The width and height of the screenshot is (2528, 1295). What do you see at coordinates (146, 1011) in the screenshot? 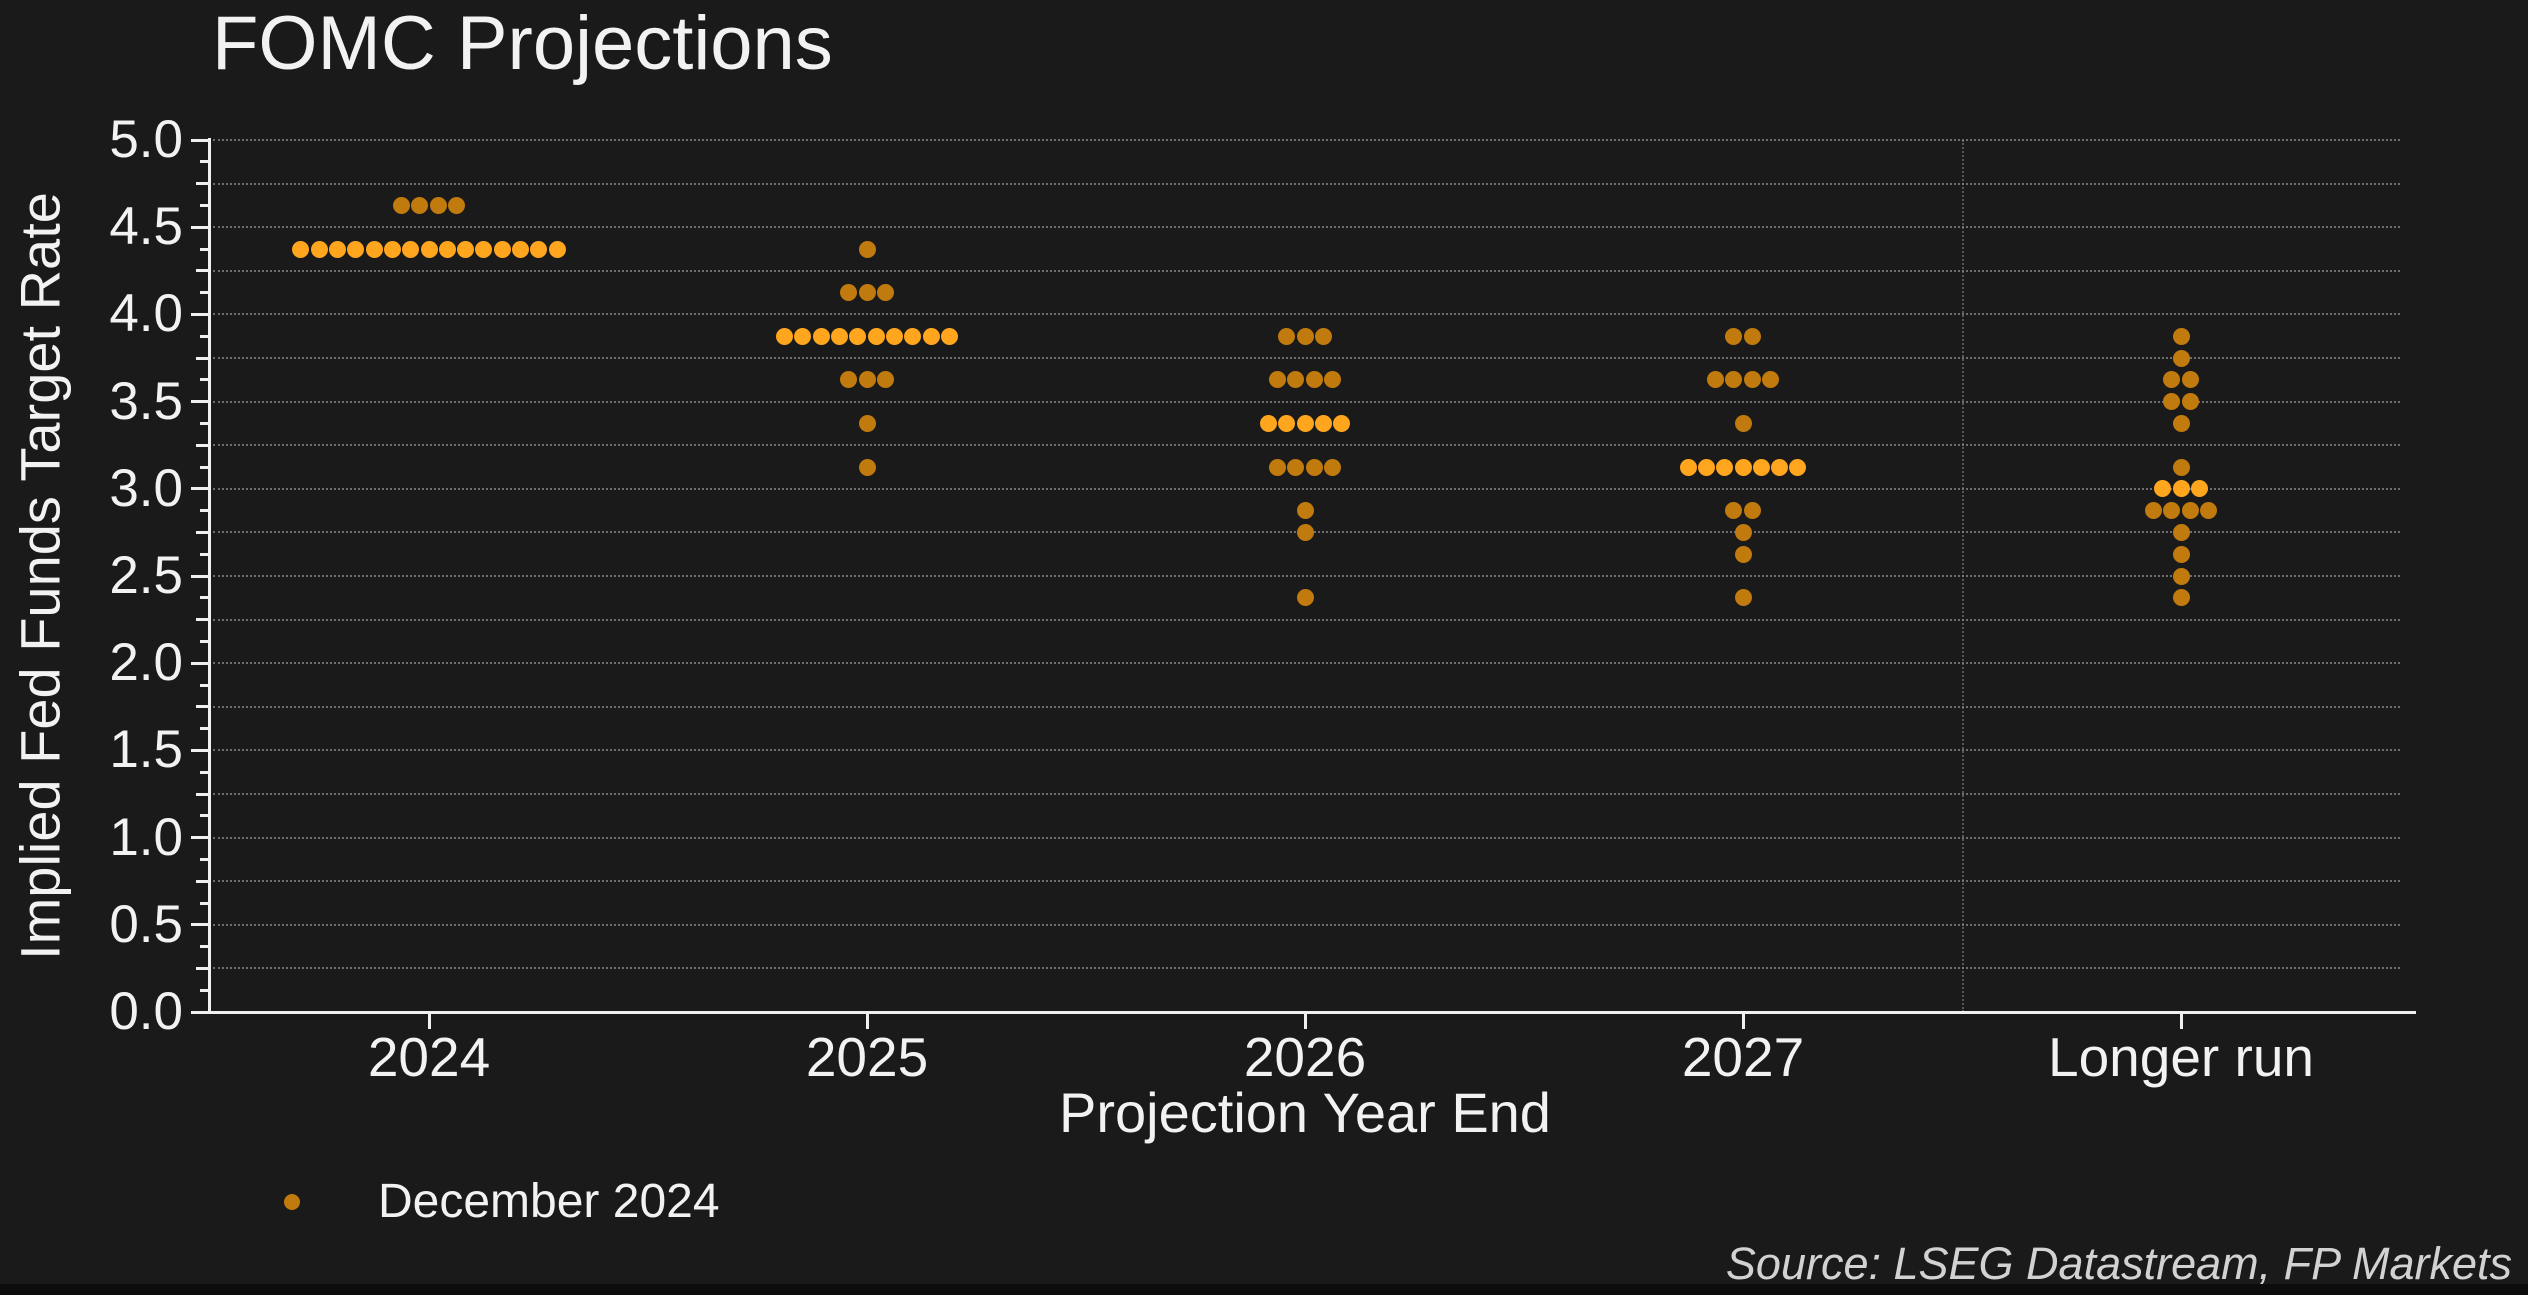
I see `y-tick-label: 0.0` at bounding box center [146, 1011].